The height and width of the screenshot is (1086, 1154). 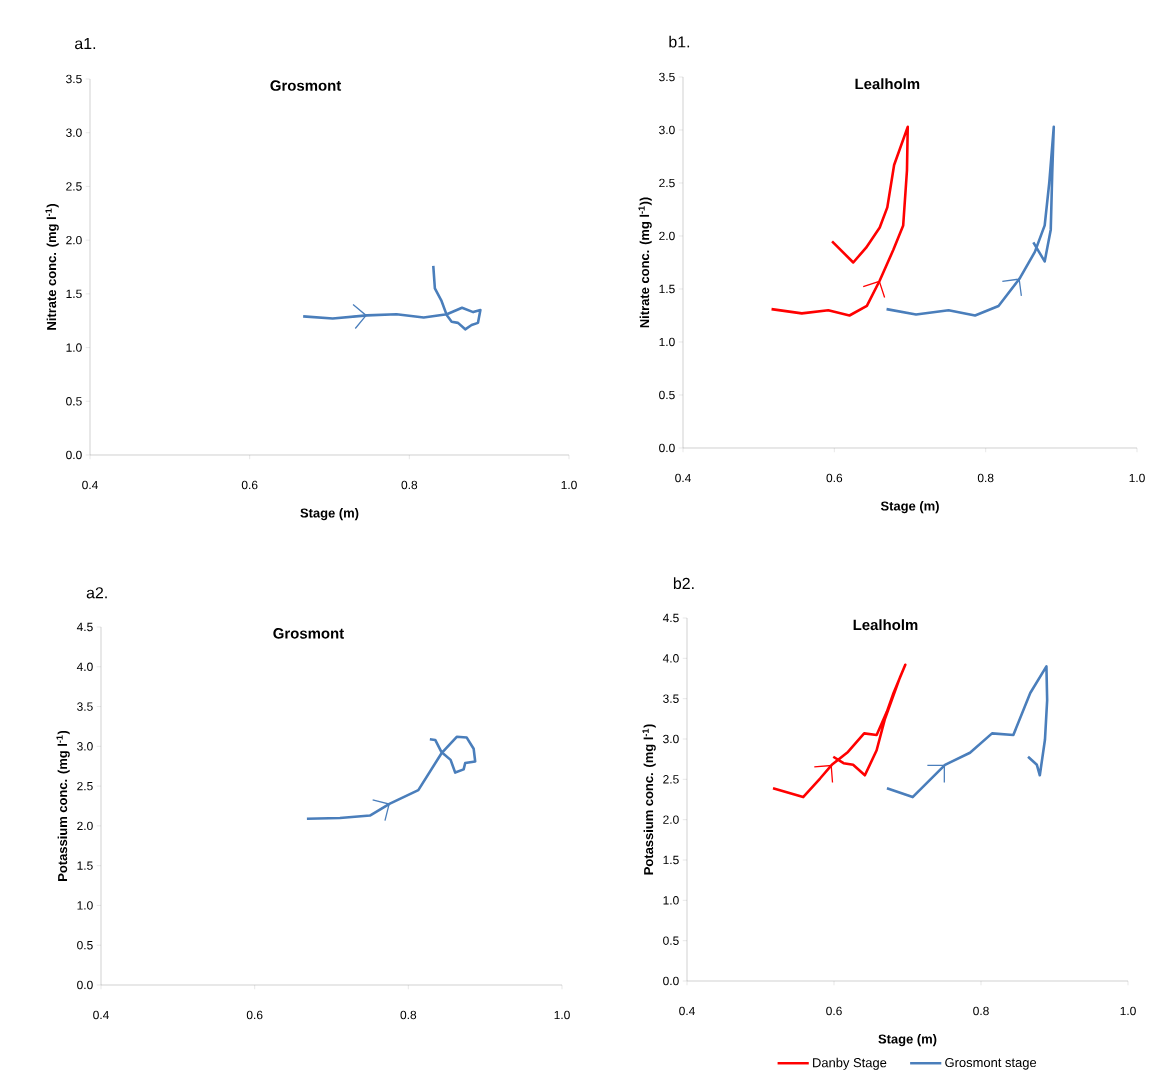 I want to click on y-axis-title: Nitrate conc. (mg l$^{-1}$)), so click(x=645, y=262).